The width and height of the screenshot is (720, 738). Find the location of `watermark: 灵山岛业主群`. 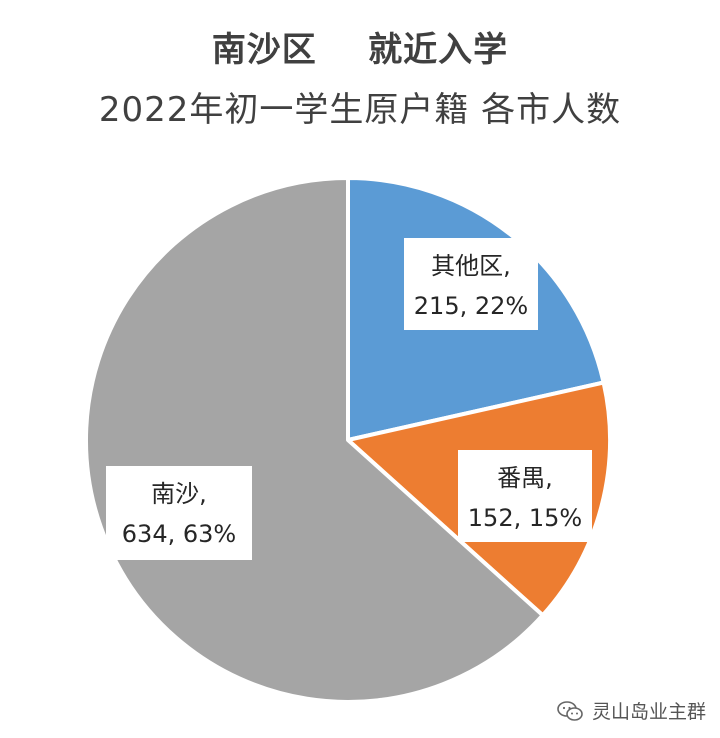

watermark: 灵山岛业主群 is located at coordinates (631, 710).